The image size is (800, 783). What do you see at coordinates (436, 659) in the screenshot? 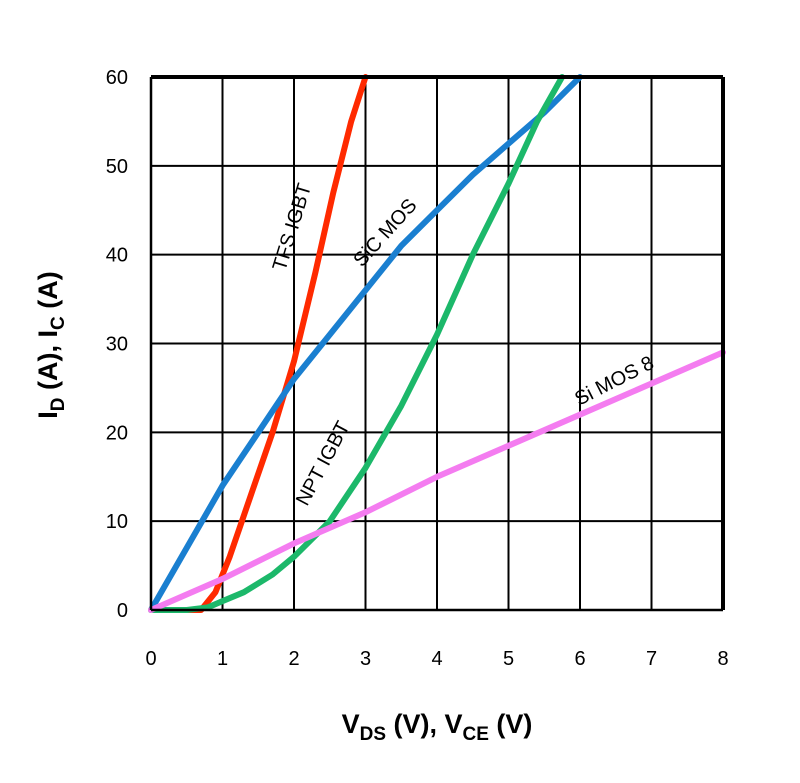
I see `x-tick-label: 4` at bounding box center [436, 659].